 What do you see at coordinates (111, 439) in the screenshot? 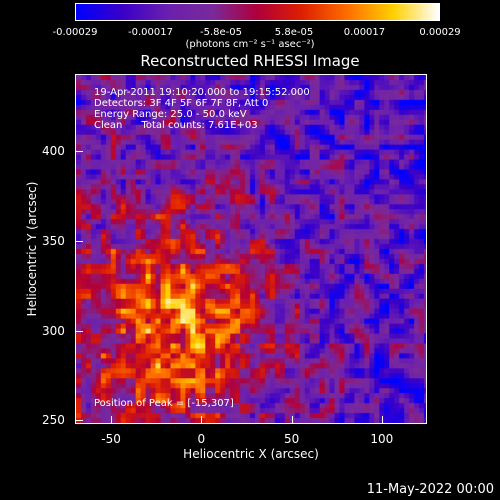
I see `x-tick-label: -50` at bounding box center [111, 439].